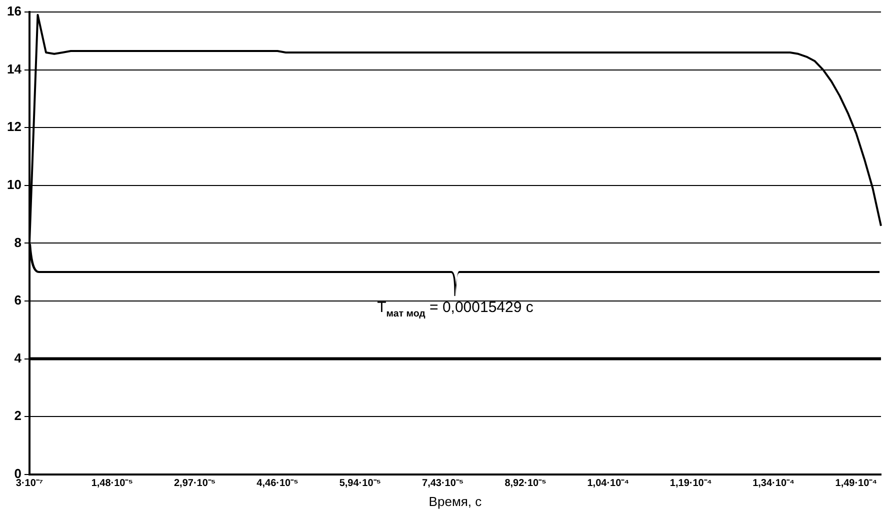 The width and height of the screenshot is (884, 514). What do you see at coordinates (608, 484) in the screenshot?
I see `x-tick-label: 1,04·10⁻⁴` at bounding box center [608, 484].